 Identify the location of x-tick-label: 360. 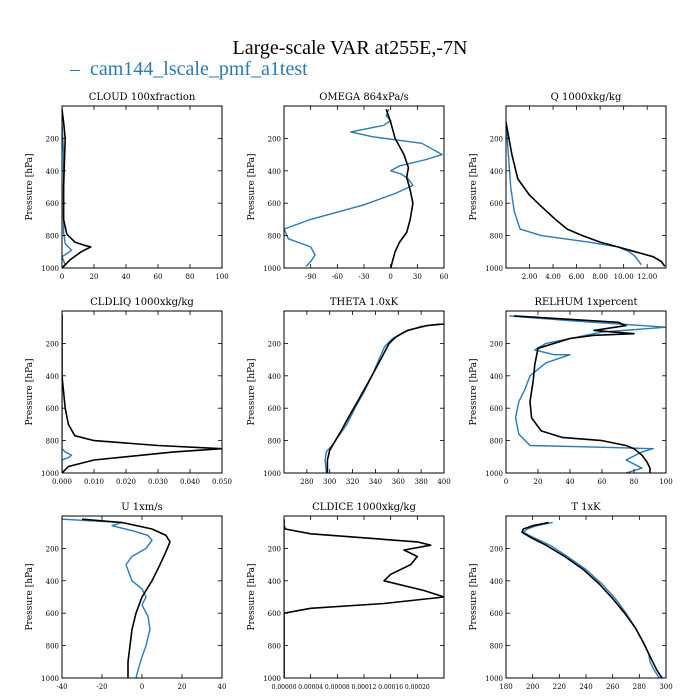
(398, 482).